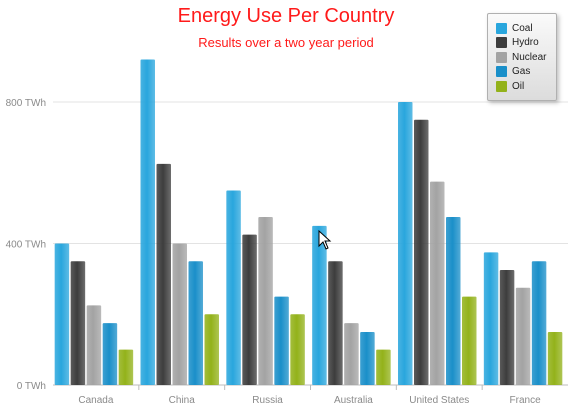 The image size is (572, 411). Describe the element at coordinates (510, 86) in the screenshot. I see `legend-item-oil: Oil` at that location.